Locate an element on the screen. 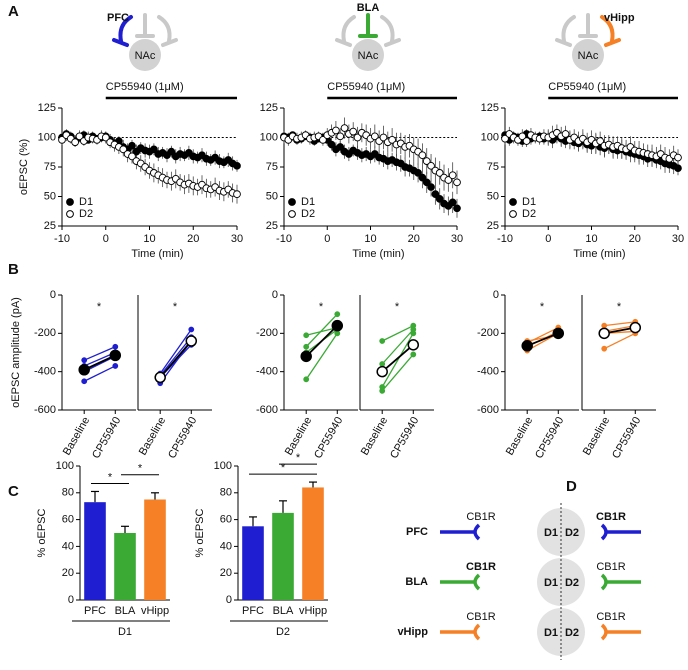 The image size is (688, 670). legend-label: D1 is located at coordinates (86, 202).